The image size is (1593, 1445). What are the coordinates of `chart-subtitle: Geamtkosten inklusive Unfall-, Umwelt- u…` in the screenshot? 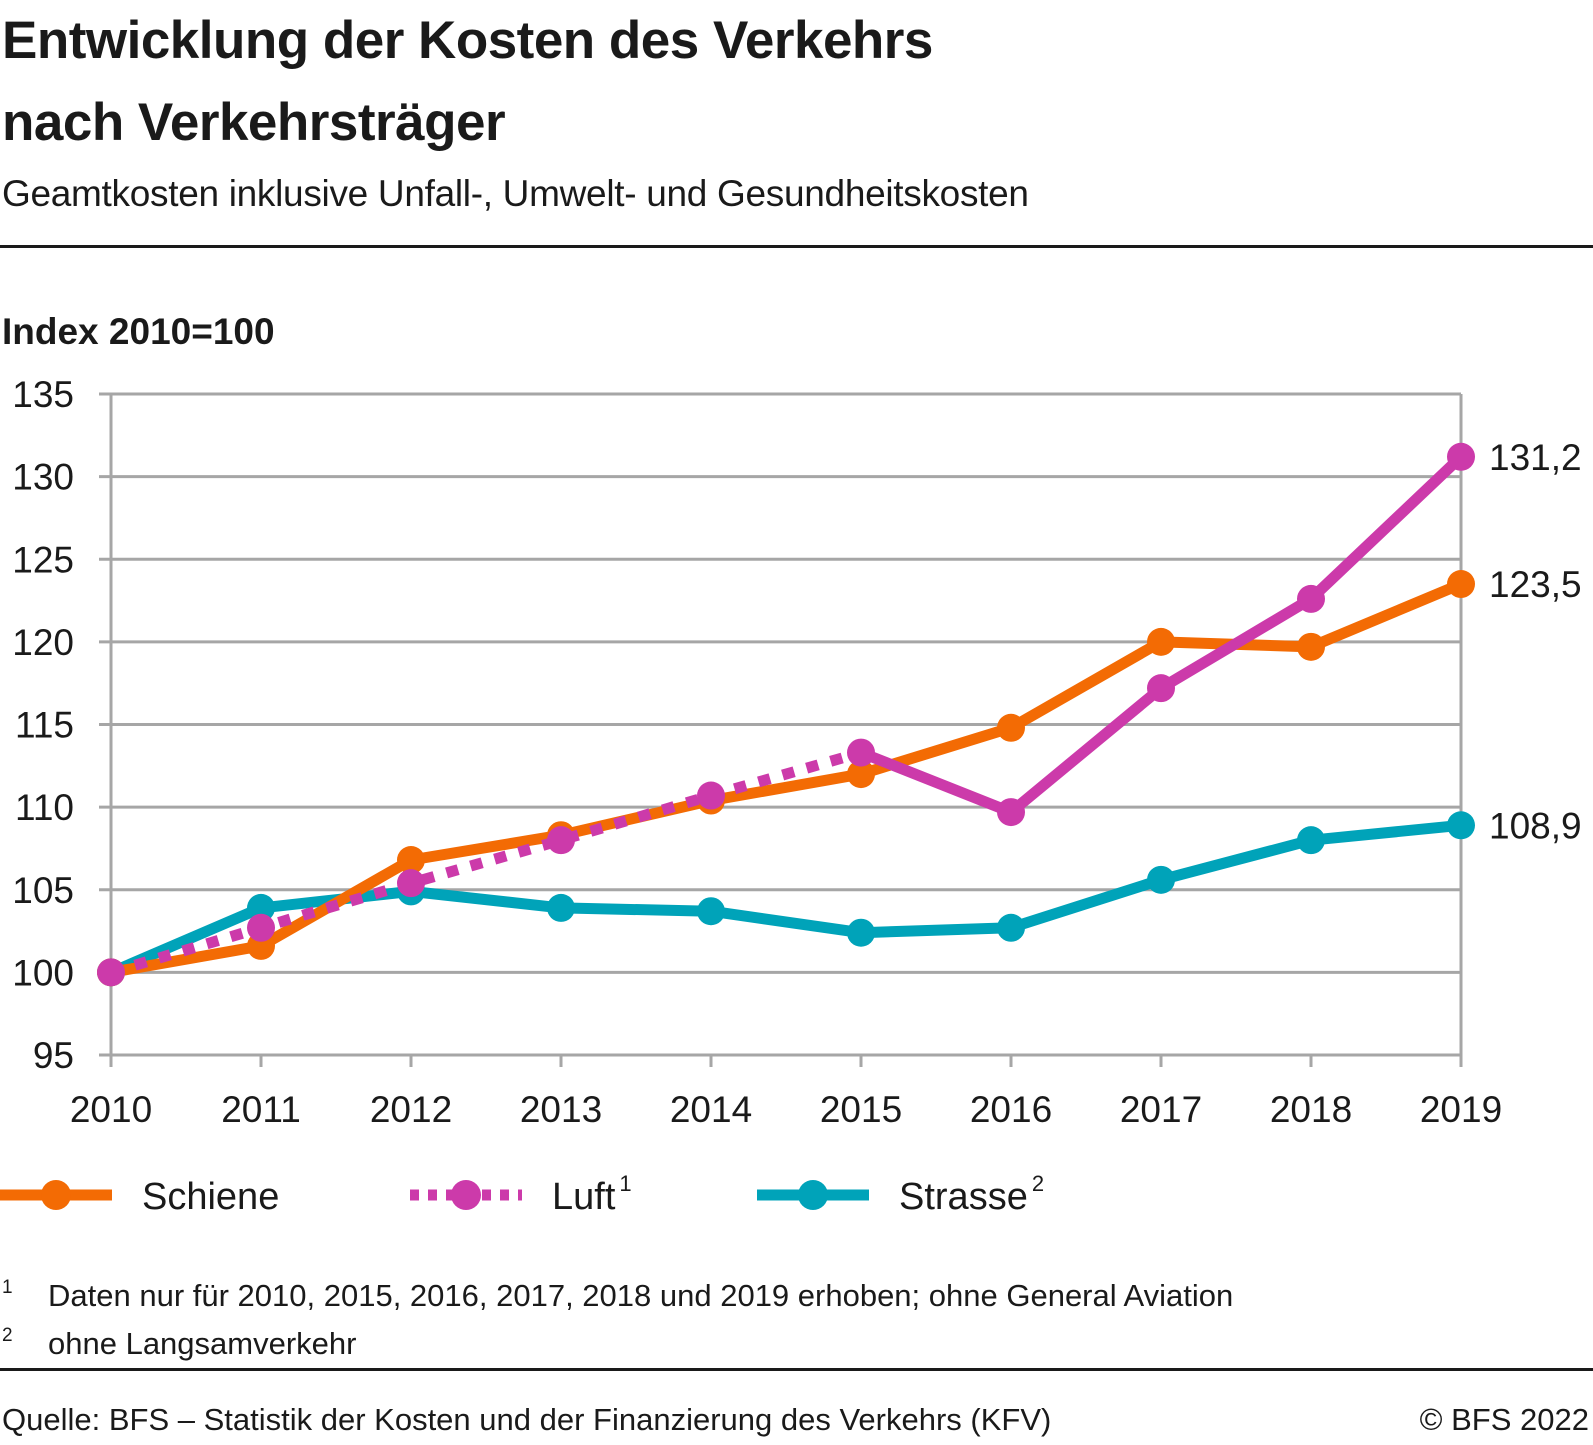 It's located at (515, 193).